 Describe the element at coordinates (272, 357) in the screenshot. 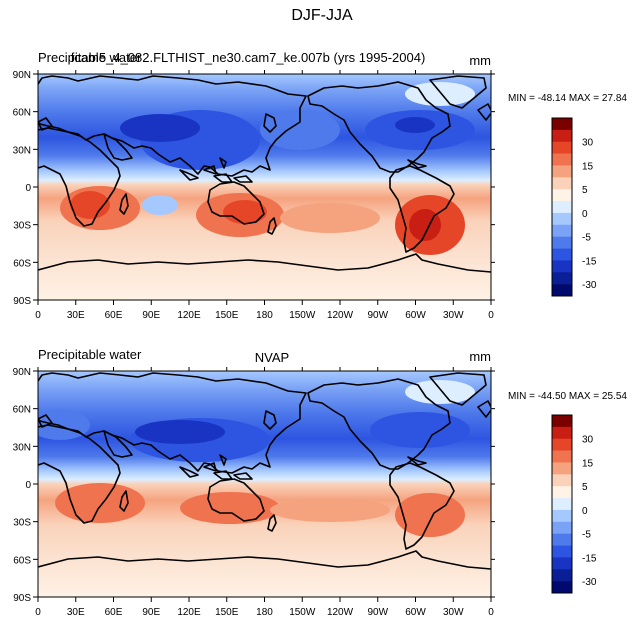

I see `panel-title: NVAP` at that location.